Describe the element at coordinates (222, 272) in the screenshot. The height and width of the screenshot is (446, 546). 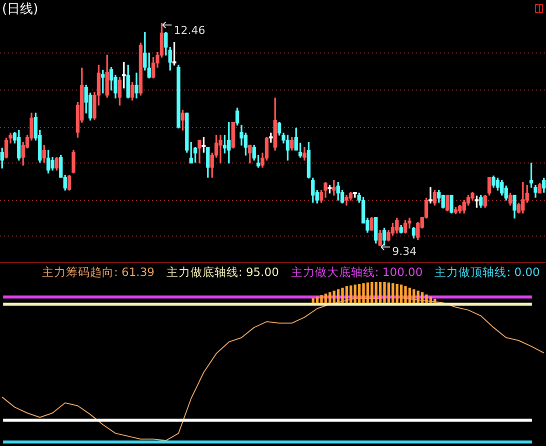
I see `ref-line-label: 主力做底轴线: 95.00` at that location.